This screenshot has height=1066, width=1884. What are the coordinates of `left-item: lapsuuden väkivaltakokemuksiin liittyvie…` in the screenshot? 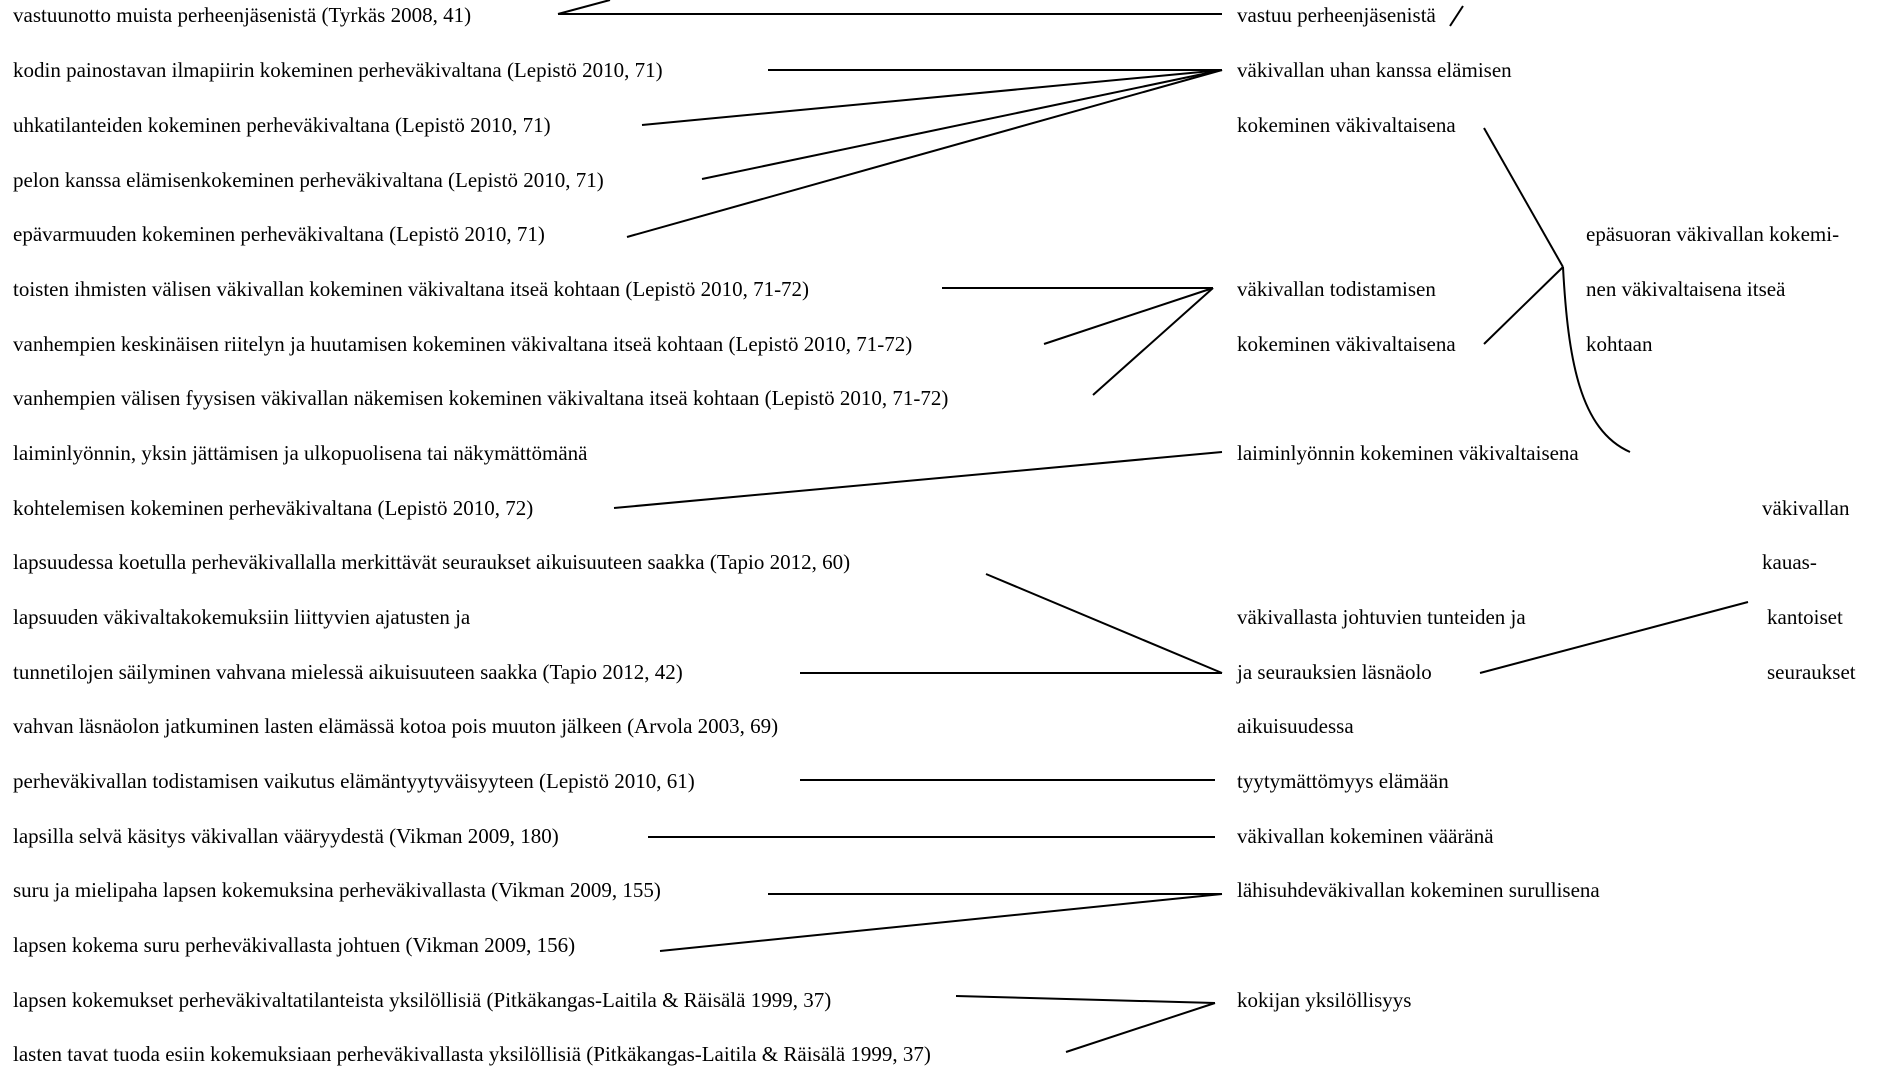 It's located at (242, 617).